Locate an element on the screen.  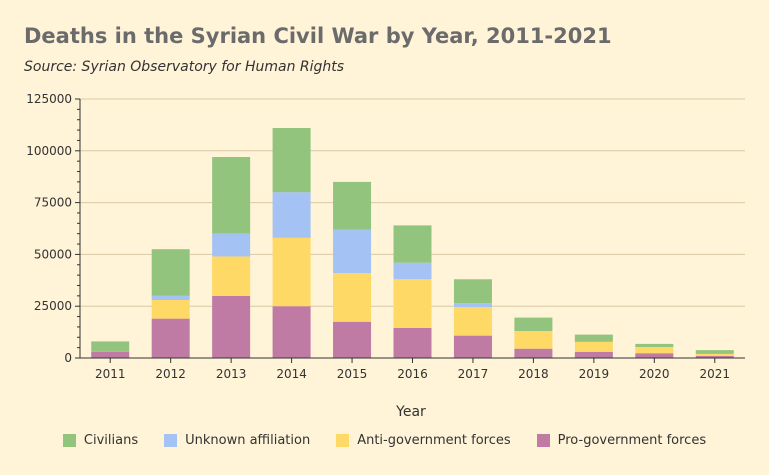
bar-civilians-2020 is located at coordinates (654, 345).